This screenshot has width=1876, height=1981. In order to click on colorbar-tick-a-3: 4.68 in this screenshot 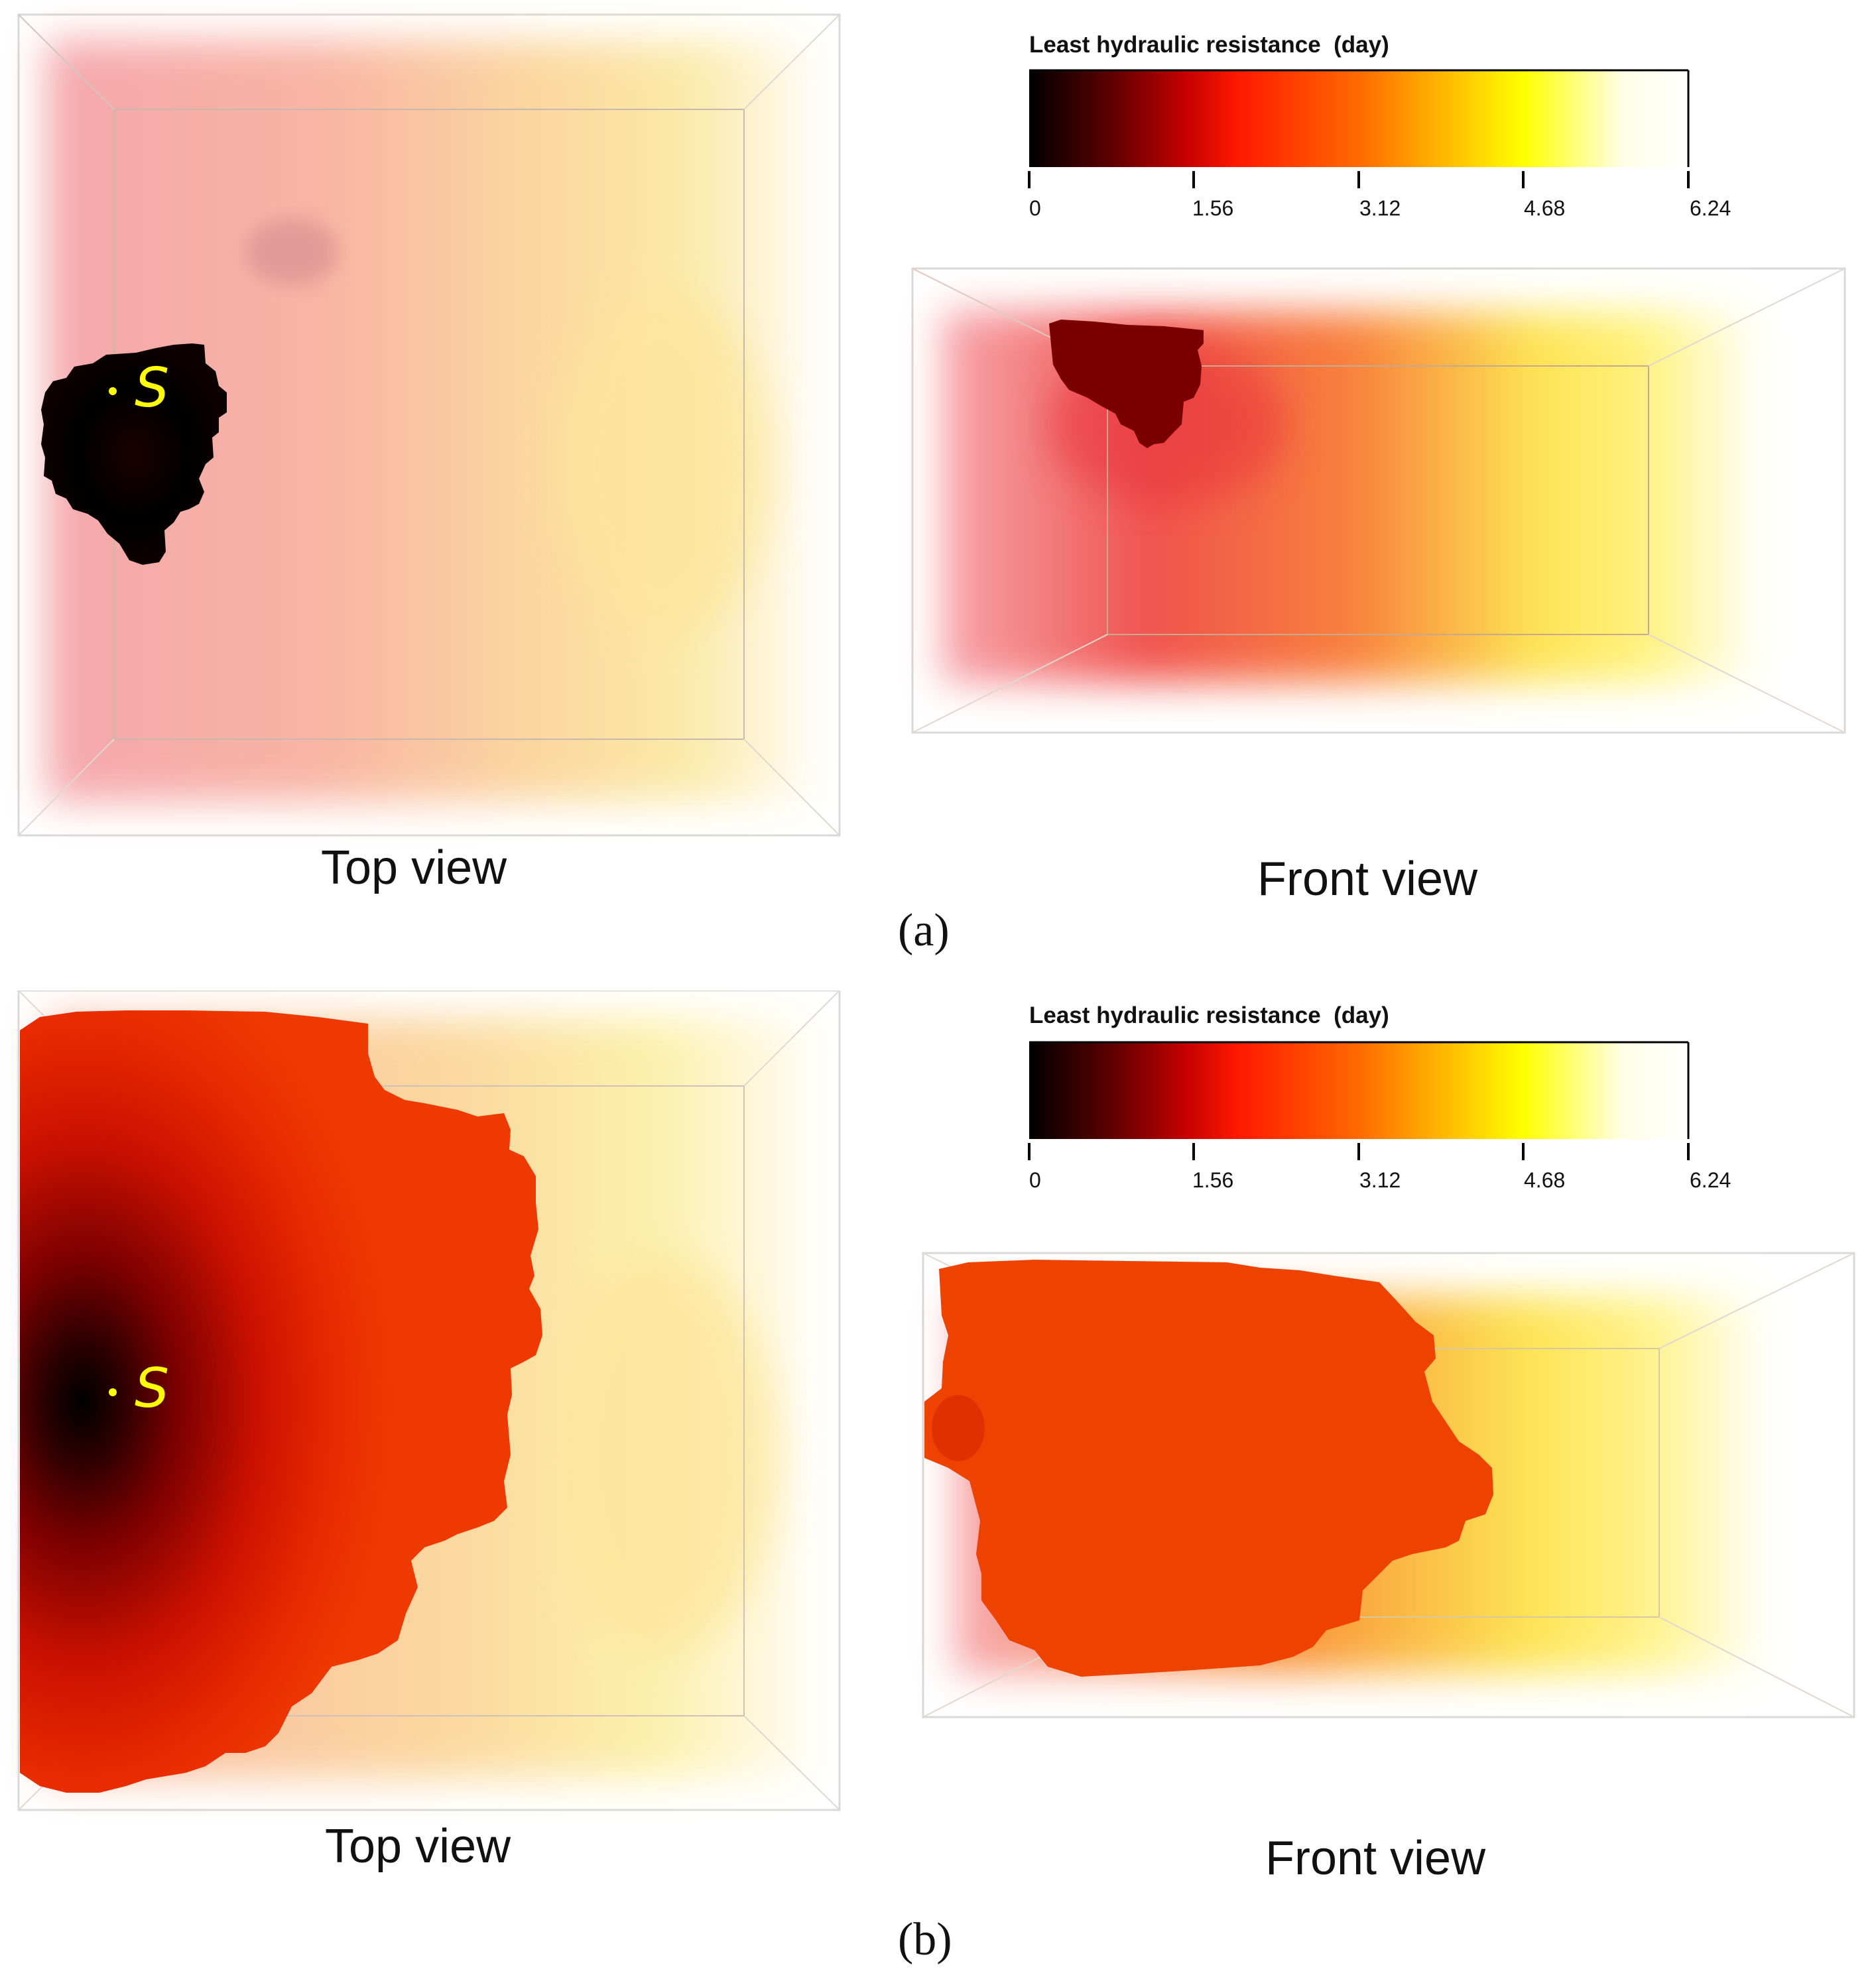, I will do `click(1545, 208)`.